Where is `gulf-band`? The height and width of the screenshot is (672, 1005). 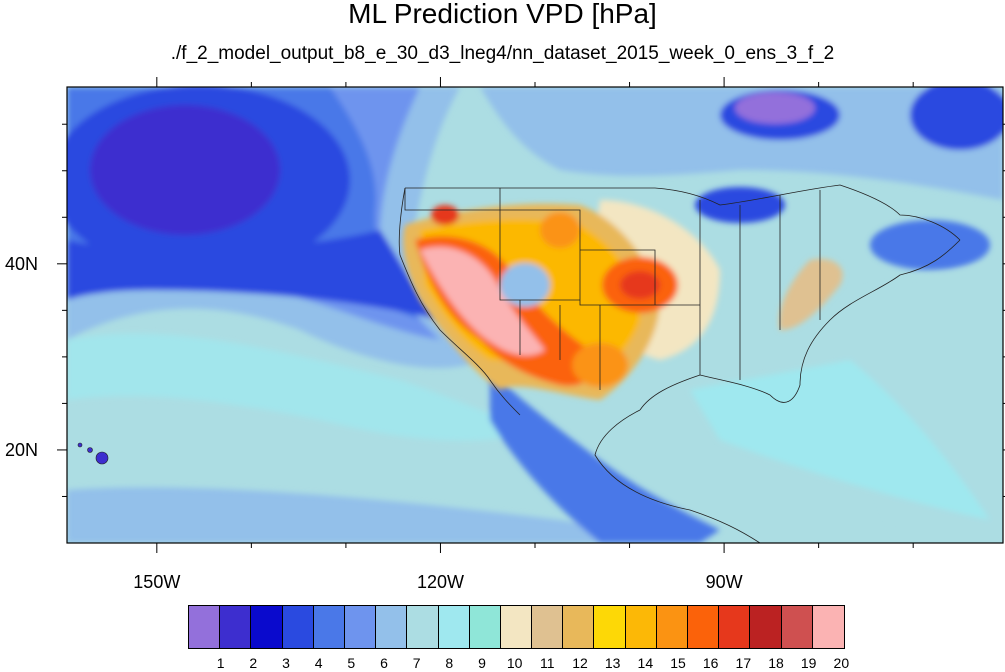 gulf-band is located at coordinates (840, 440).